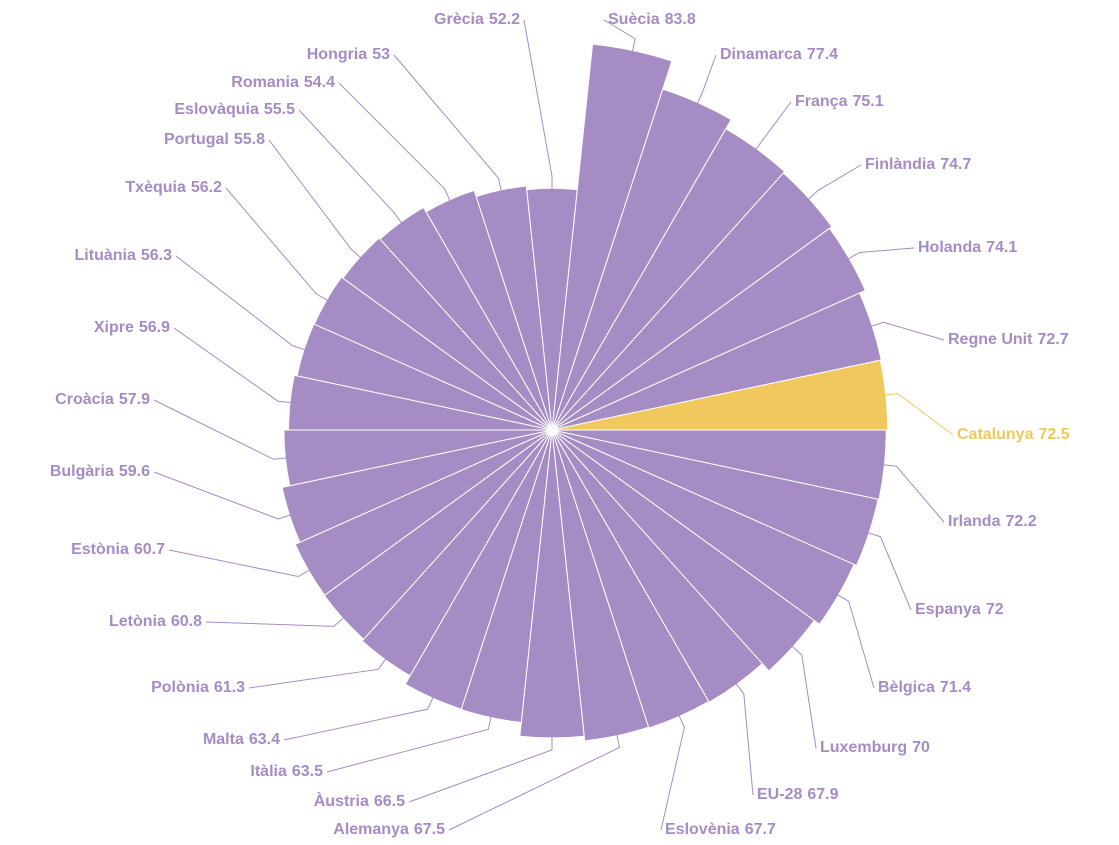 The width and height of the screenshot is (1119, 845). Describe the element at coordinates (268, 771) in the screenshot. I see `category-label: Itàlia` at that location.